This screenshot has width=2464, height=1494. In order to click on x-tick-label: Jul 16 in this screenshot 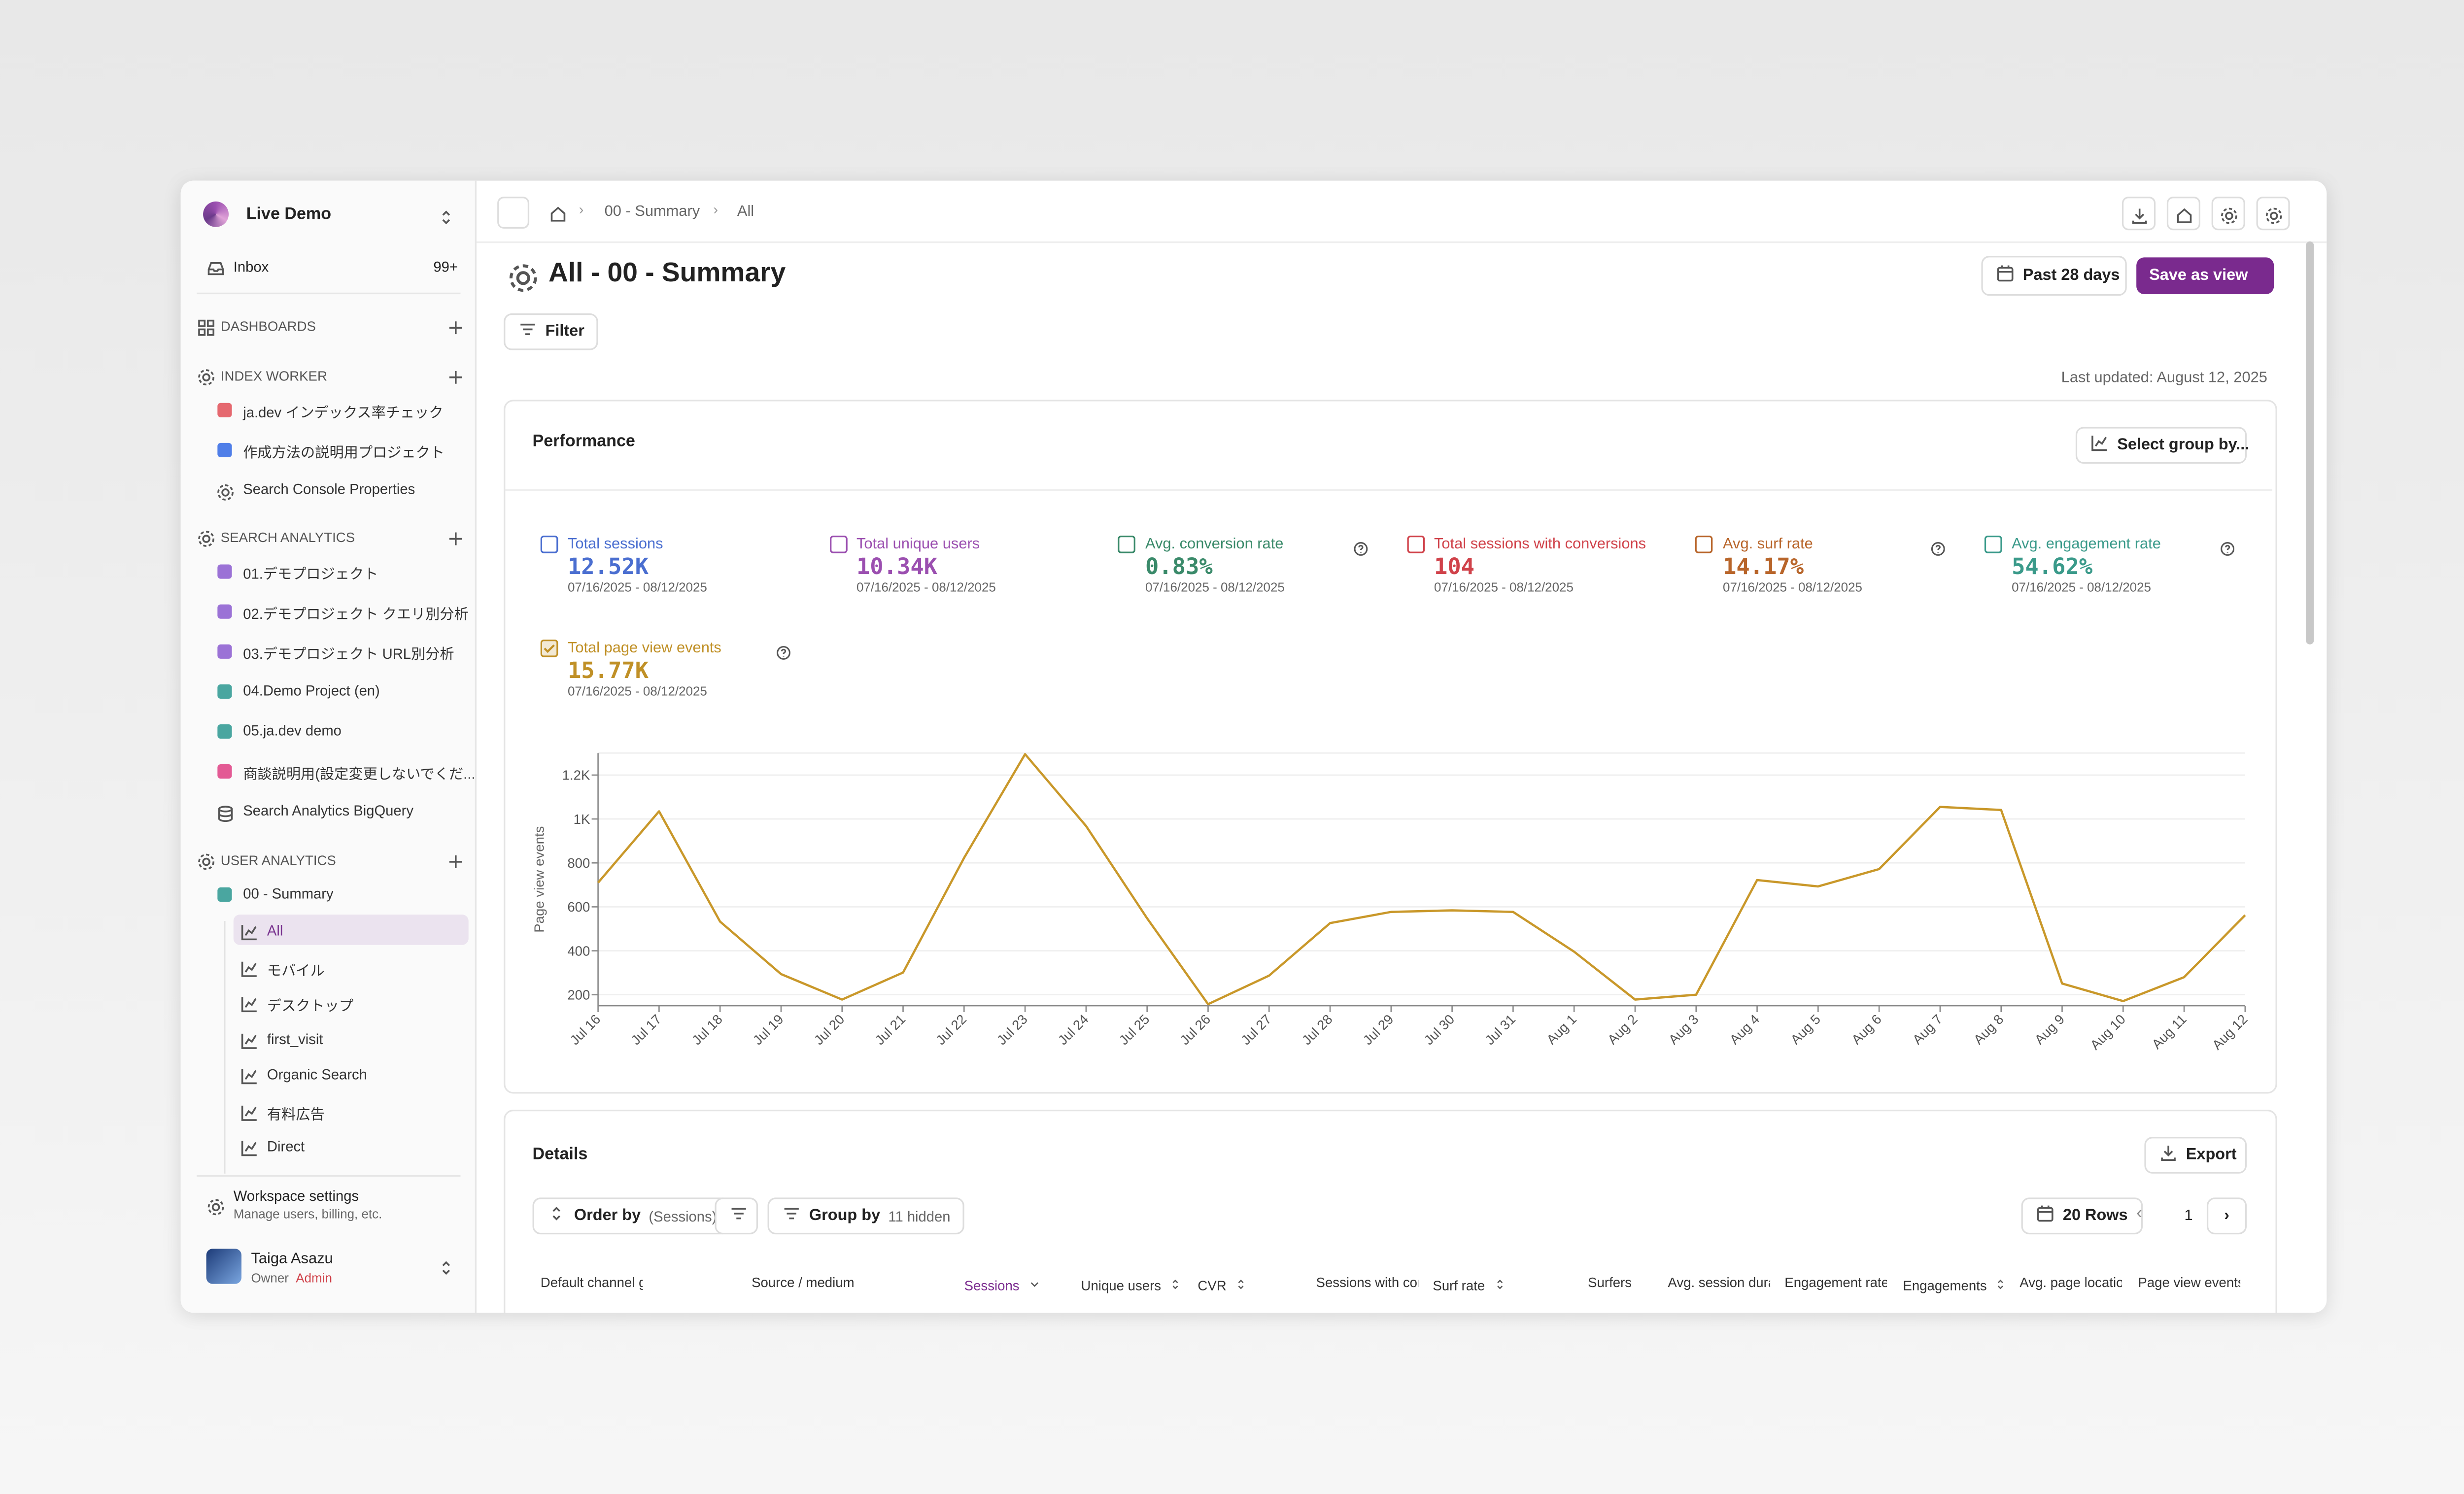, I will do `click(585, 1030)`.